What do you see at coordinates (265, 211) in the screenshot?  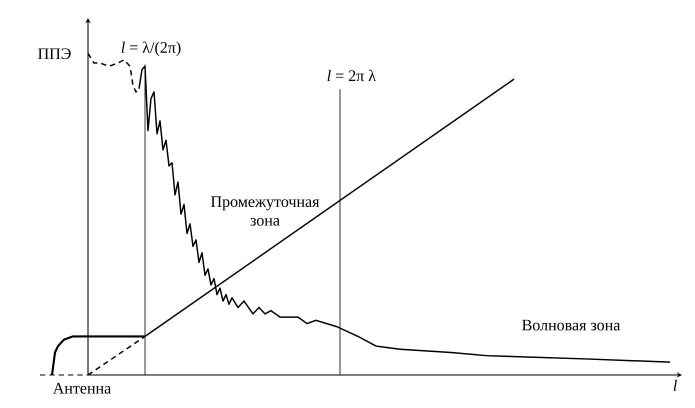 I see `annotation: Промежуточная зона` at bounding box center [265, 211].